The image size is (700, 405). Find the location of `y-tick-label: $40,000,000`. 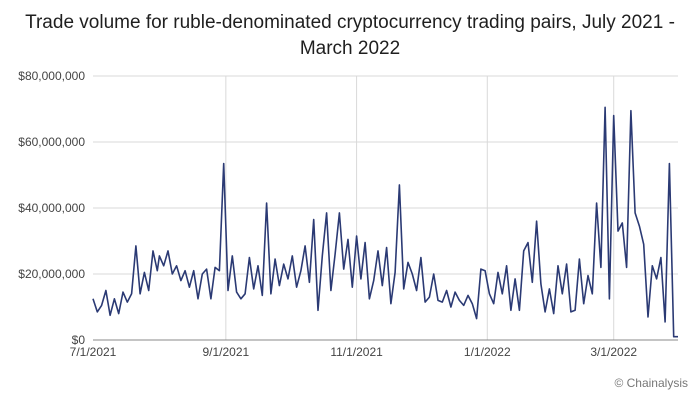

y-tick-label: $40,000,000 is located at coordinates (51, 208).